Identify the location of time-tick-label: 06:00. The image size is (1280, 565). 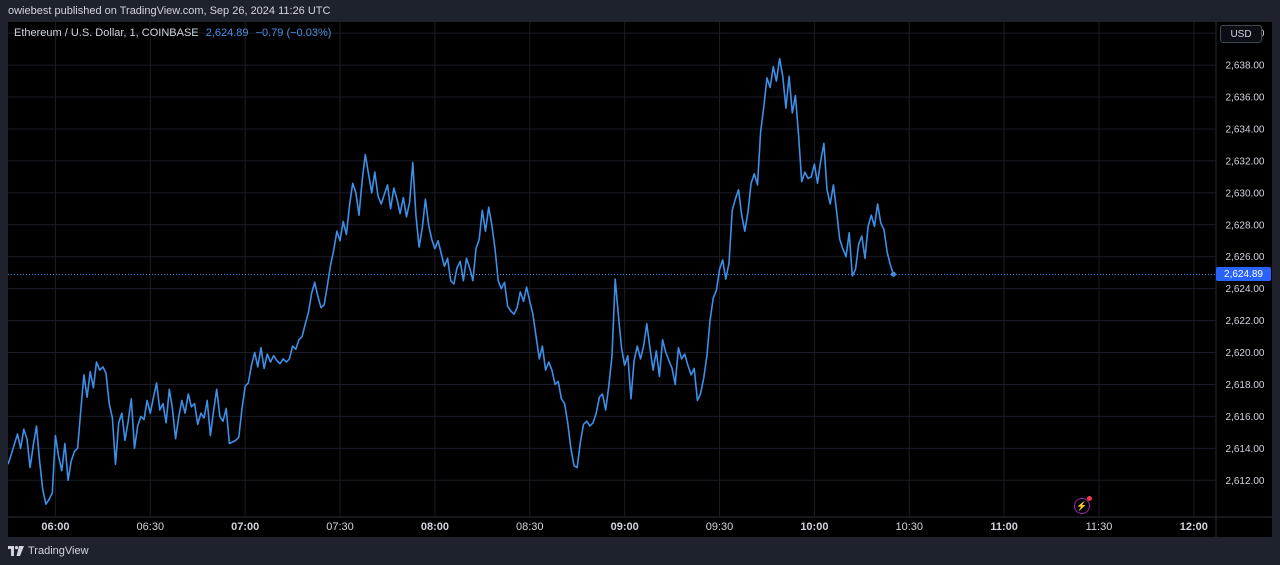
(55, 527).